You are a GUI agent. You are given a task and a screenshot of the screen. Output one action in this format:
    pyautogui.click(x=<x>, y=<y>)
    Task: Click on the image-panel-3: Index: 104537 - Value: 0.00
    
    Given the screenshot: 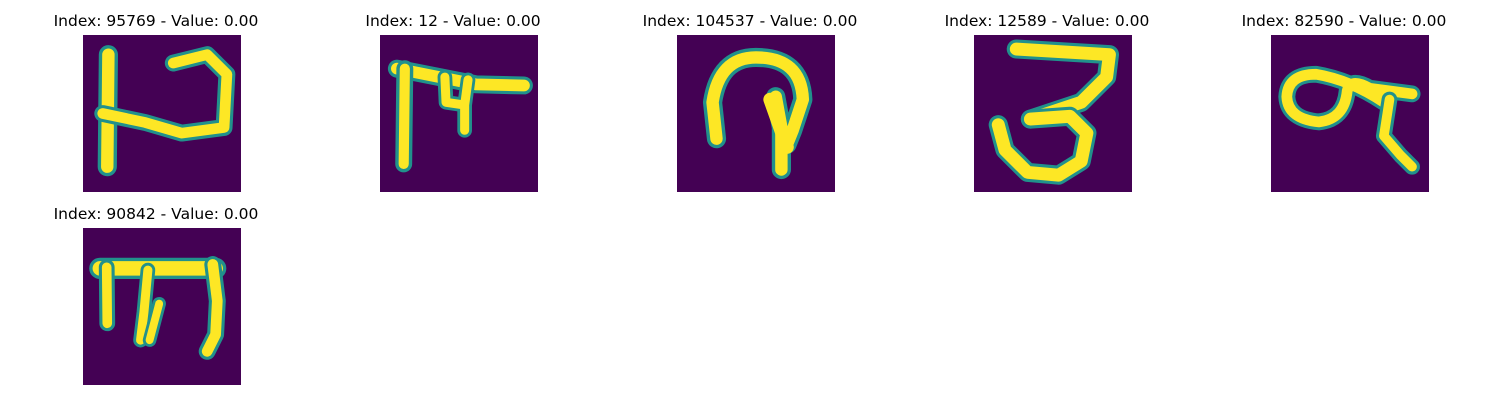 What is the action you would take?
    pyautogui.click(x=750, y=96)
    